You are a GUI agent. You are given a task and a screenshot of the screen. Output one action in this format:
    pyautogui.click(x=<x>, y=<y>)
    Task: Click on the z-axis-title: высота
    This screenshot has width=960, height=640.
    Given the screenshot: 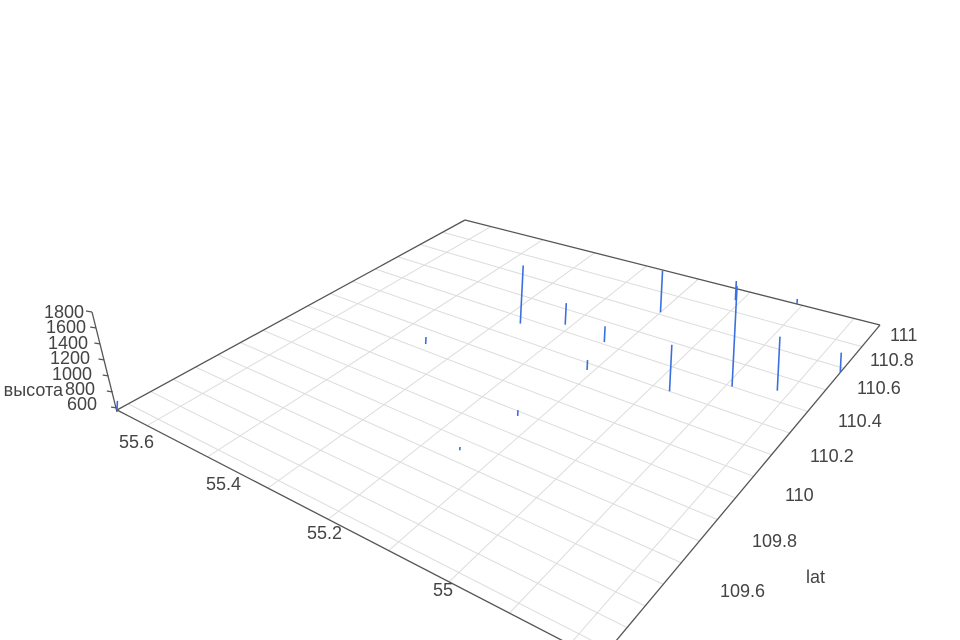 What is the action you would take?
    pyautogui.click(x=34, y=390)
    